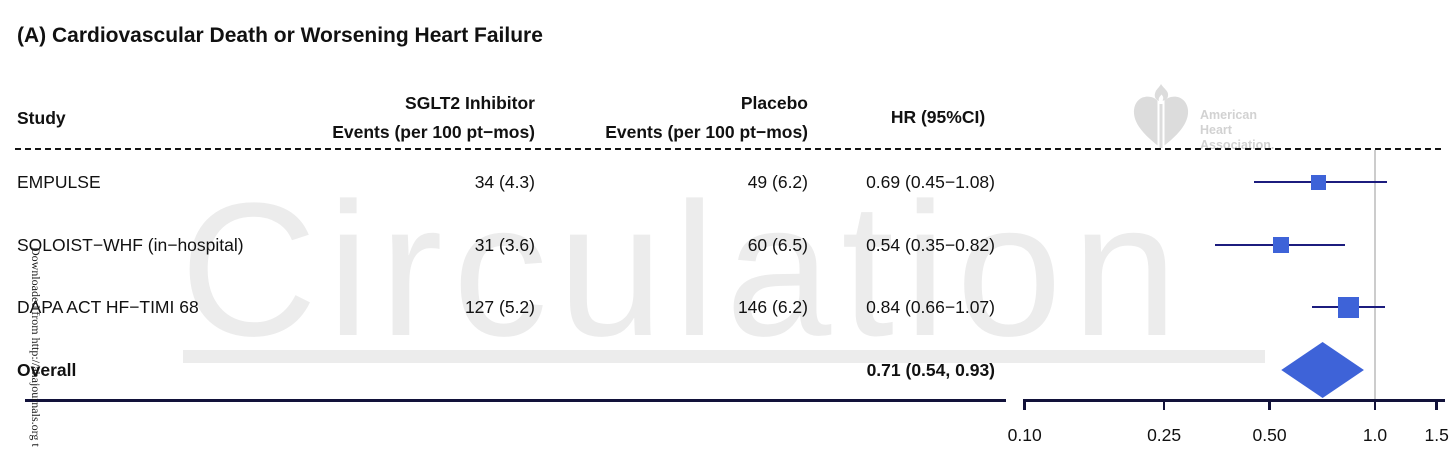 The height and width of the screenshot is (456, 1456). I want to click on x-axis-tick-label: 1.5, so click(1436, 435).